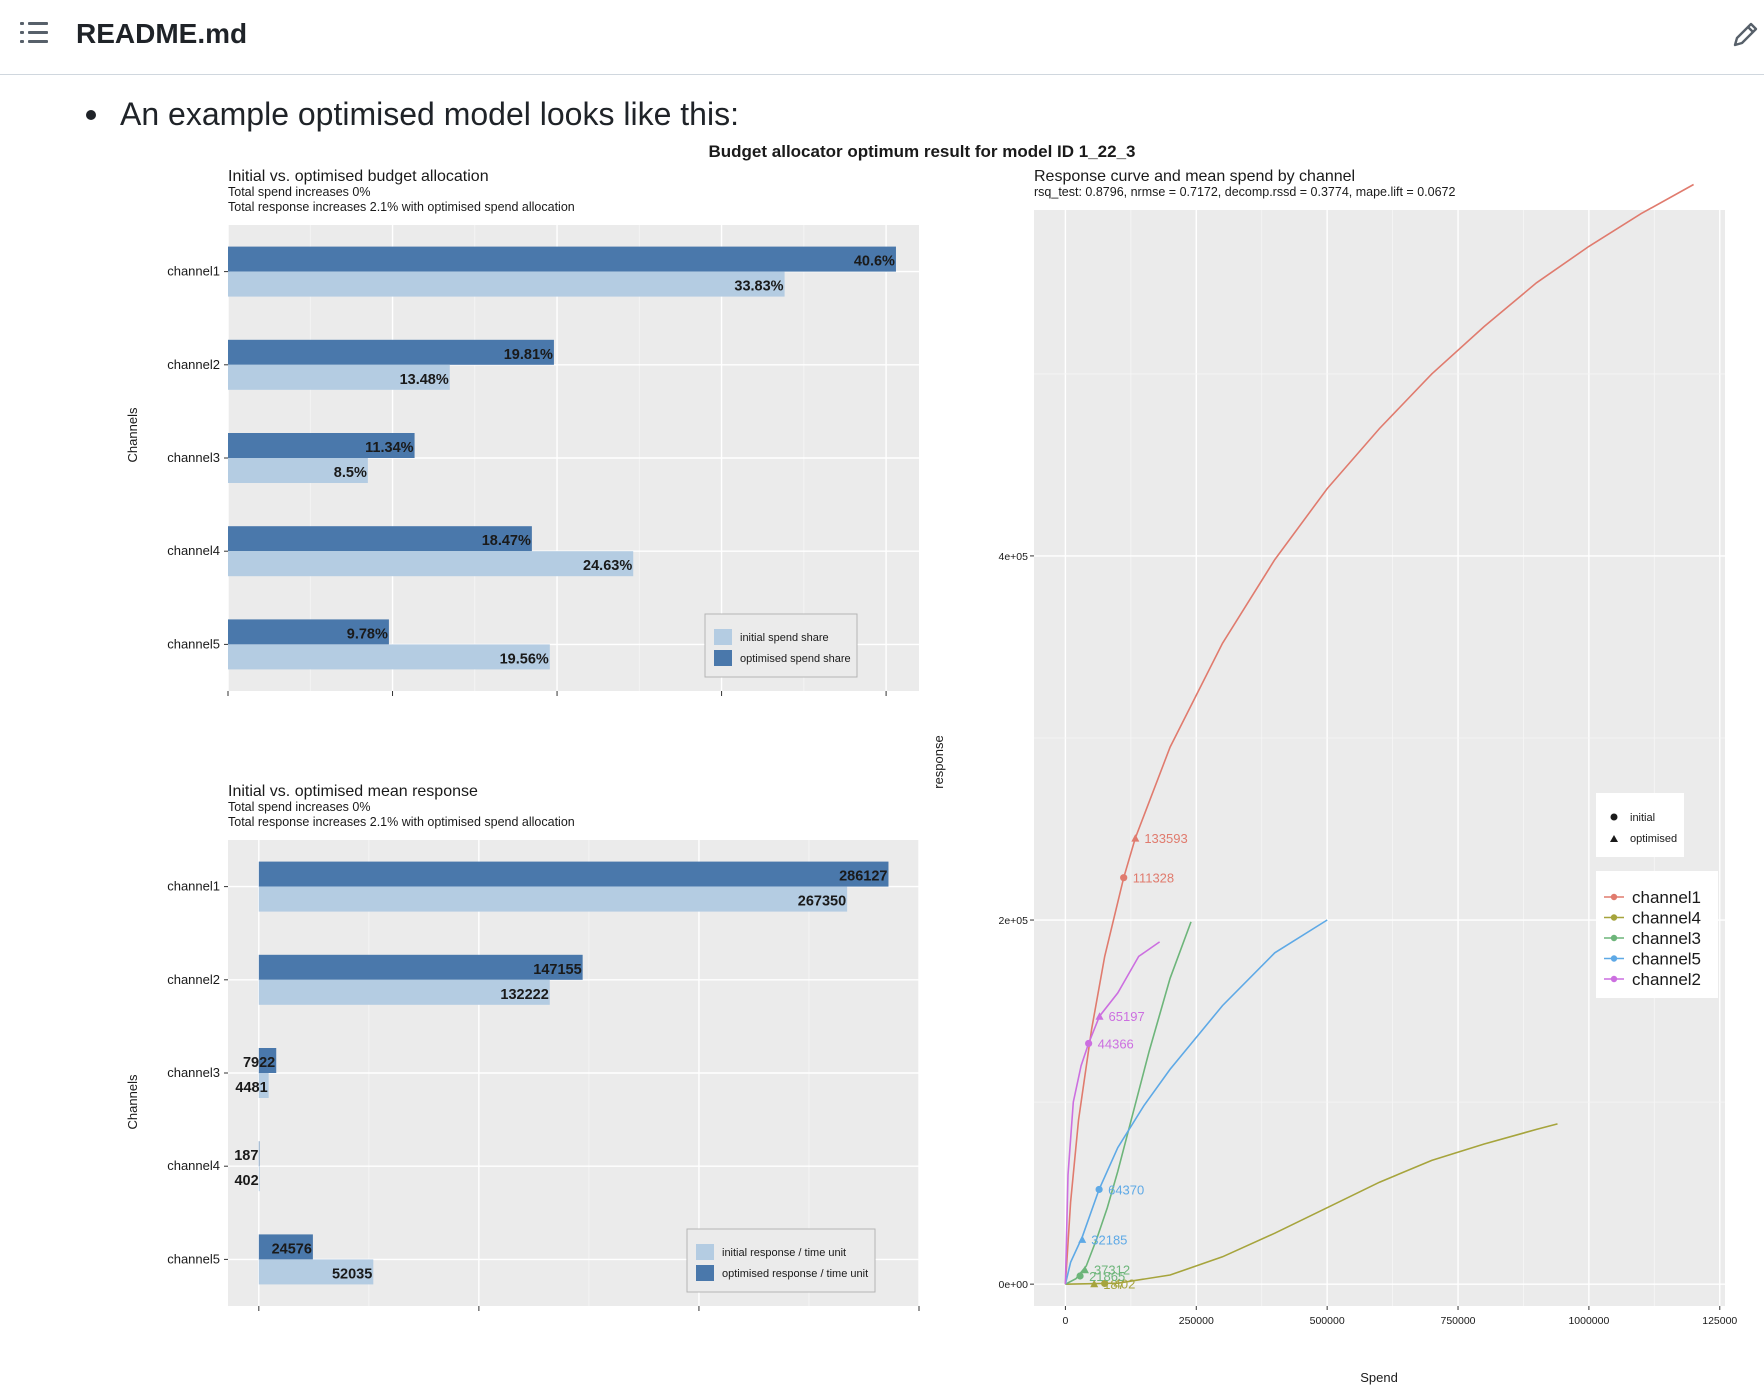 The width and height of the screenshot is (1764, 1398). What do you see at coordinates (524, 659) in the screenshot?
I see `data-label-initial: 19.56%` at bounding box center [524, 659].